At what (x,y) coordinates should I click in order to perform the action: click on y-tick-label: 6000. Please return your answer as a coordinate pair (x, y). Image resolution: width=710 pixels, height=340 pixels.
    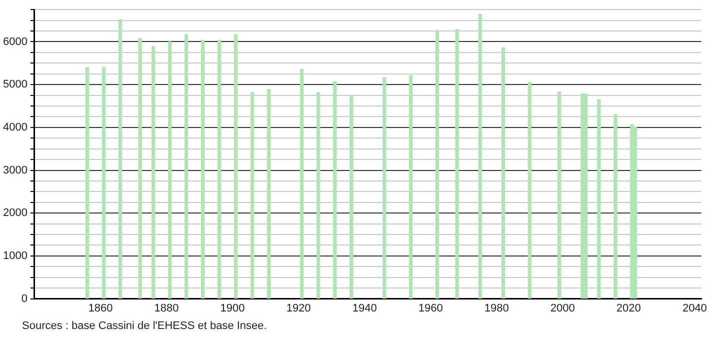
    Looking at the image, I should click on (15, 42).